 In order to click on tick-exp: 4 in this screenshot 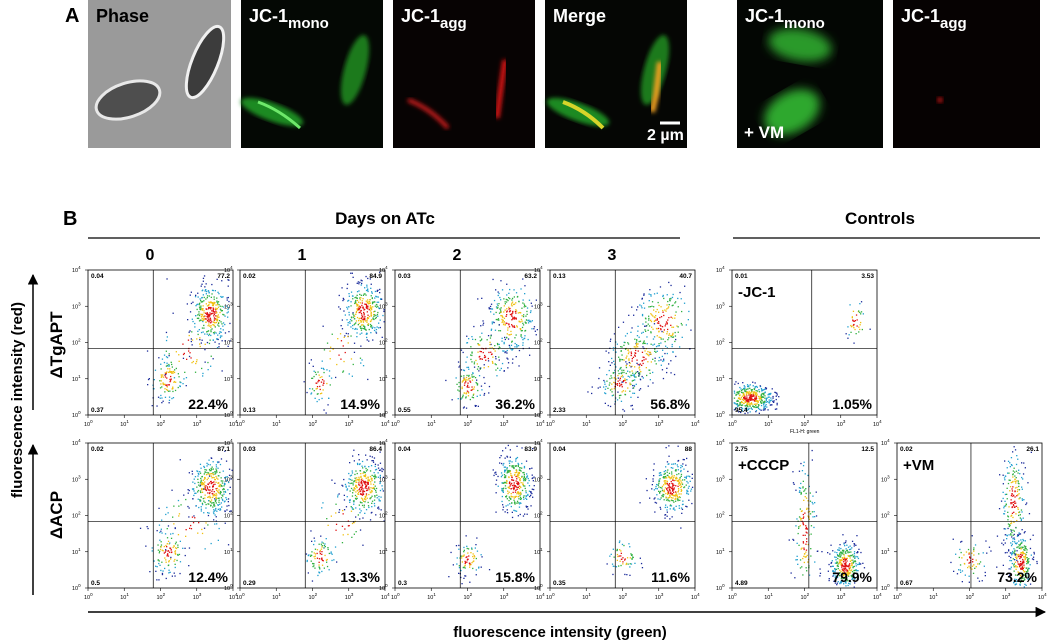, I will do `click(723, 267)`.